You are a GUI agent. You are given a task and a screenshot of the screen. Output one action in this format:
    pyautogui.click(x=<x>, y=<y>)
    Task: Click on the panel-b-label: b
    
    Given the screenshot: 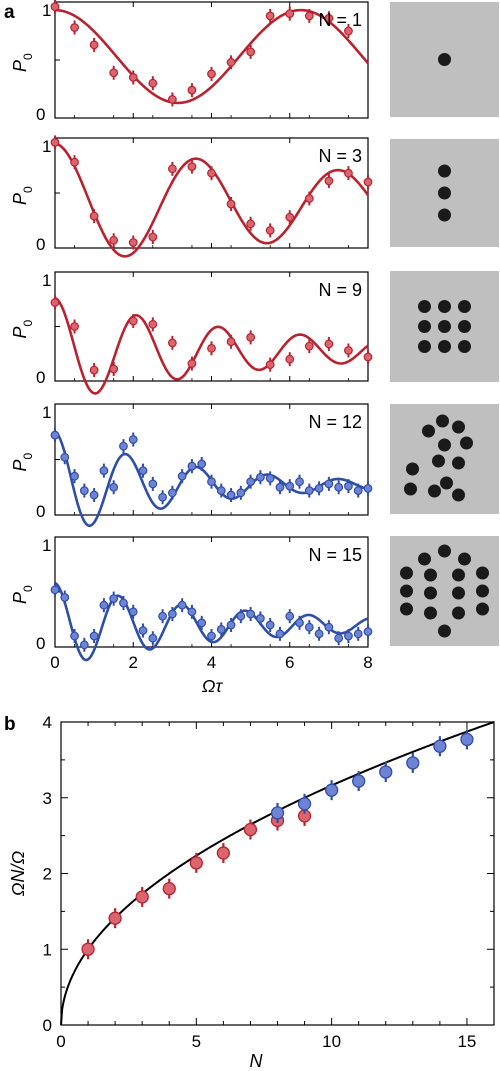 What is the action you would take?
    pyautogui.click(x=10, y=724)
    